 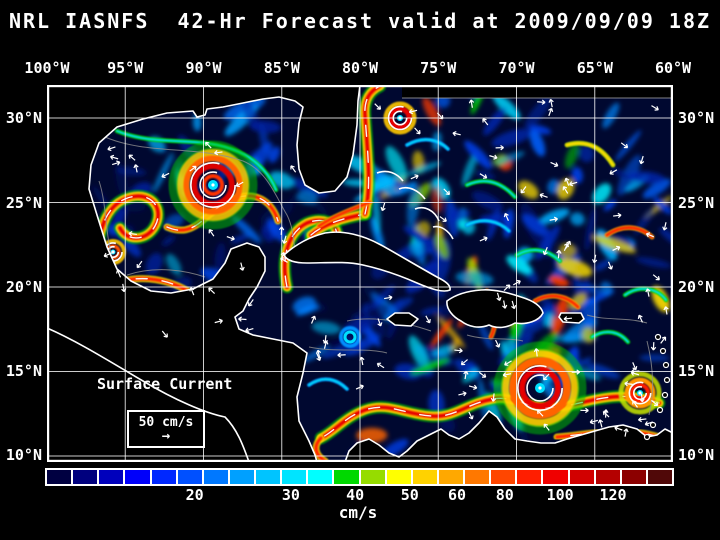 I want to click on reference-vector-box: 50 cm/s →, so click(x=166, y=429).